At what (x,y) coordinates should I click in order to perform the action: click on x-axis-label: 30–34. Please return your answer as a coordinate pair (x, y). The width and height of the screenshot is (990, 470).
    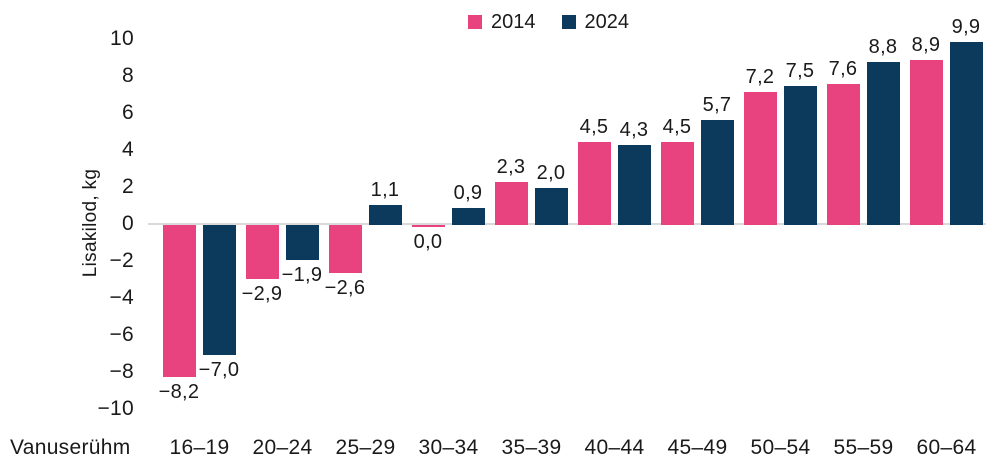
    Looking at the image, I should click on (448, 447).